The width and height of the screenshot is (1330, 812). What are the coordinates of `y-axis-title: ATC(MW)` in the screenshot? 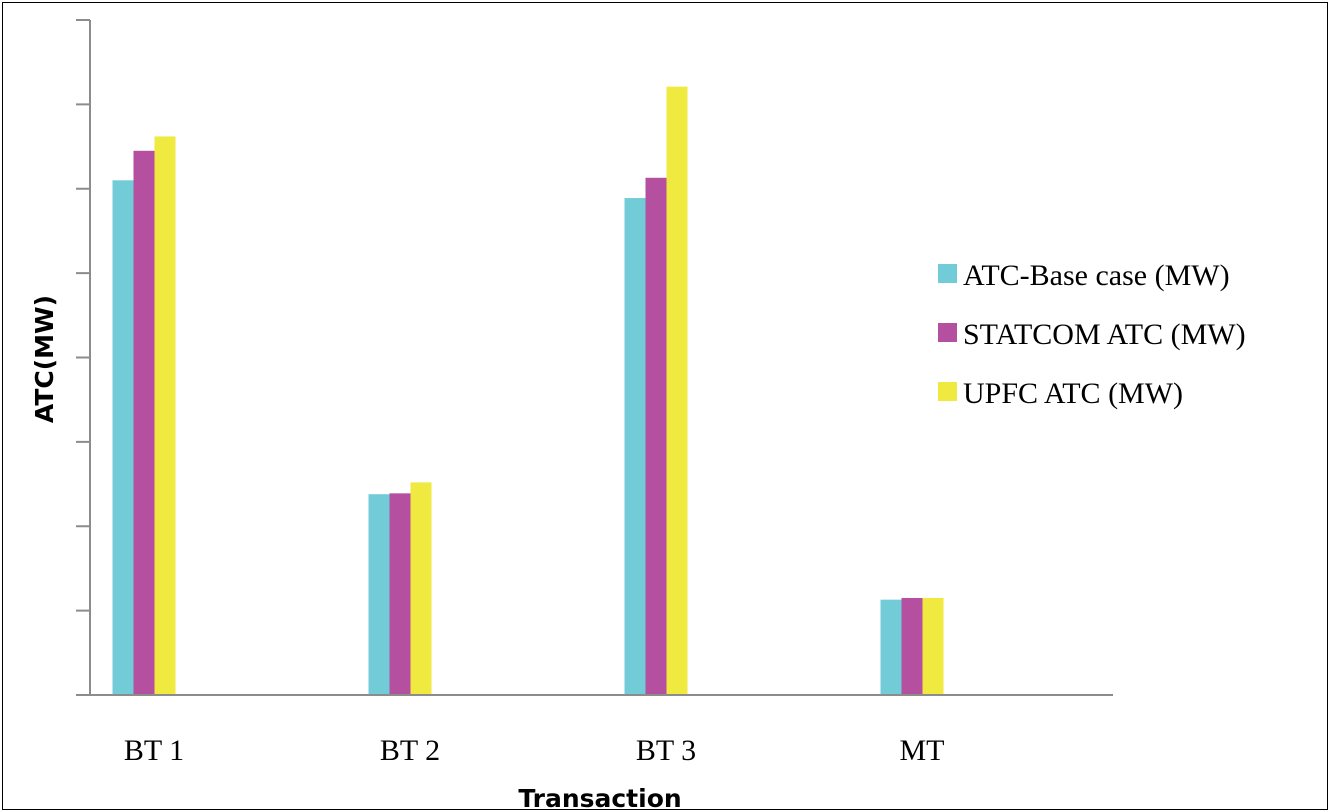 It's located at (44, 359).